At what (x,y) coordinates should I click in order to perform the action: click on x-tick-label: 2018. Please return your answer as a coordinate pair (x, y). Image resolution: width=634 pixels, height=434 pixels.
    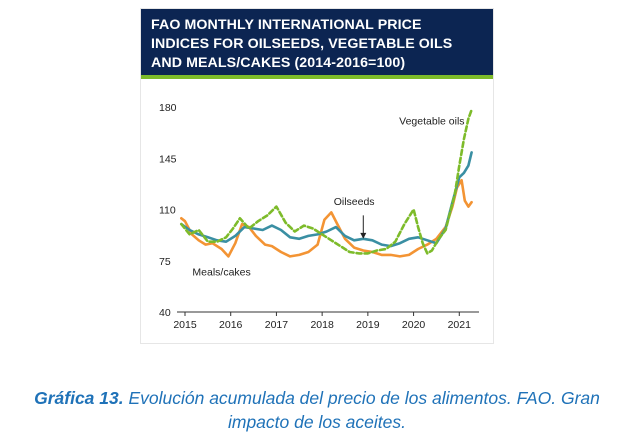
    Looking at the image, I should click on (322, 325).